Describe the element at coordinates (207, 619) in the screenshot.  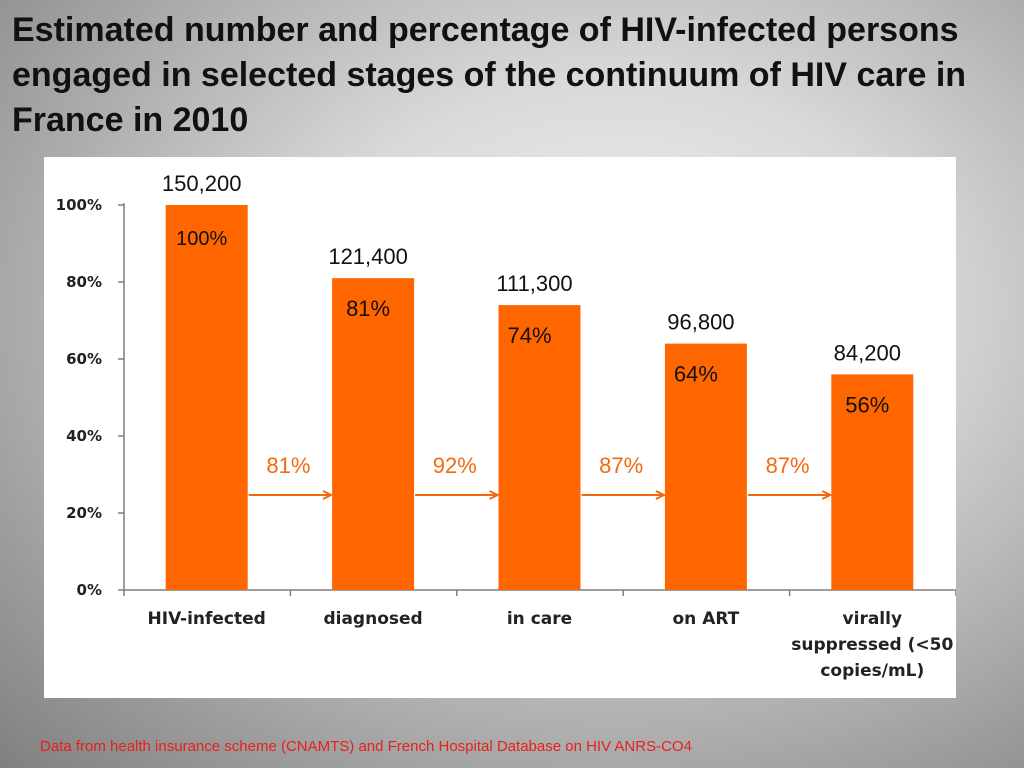
I see `x-tick-label: HIV-infected` at that location.